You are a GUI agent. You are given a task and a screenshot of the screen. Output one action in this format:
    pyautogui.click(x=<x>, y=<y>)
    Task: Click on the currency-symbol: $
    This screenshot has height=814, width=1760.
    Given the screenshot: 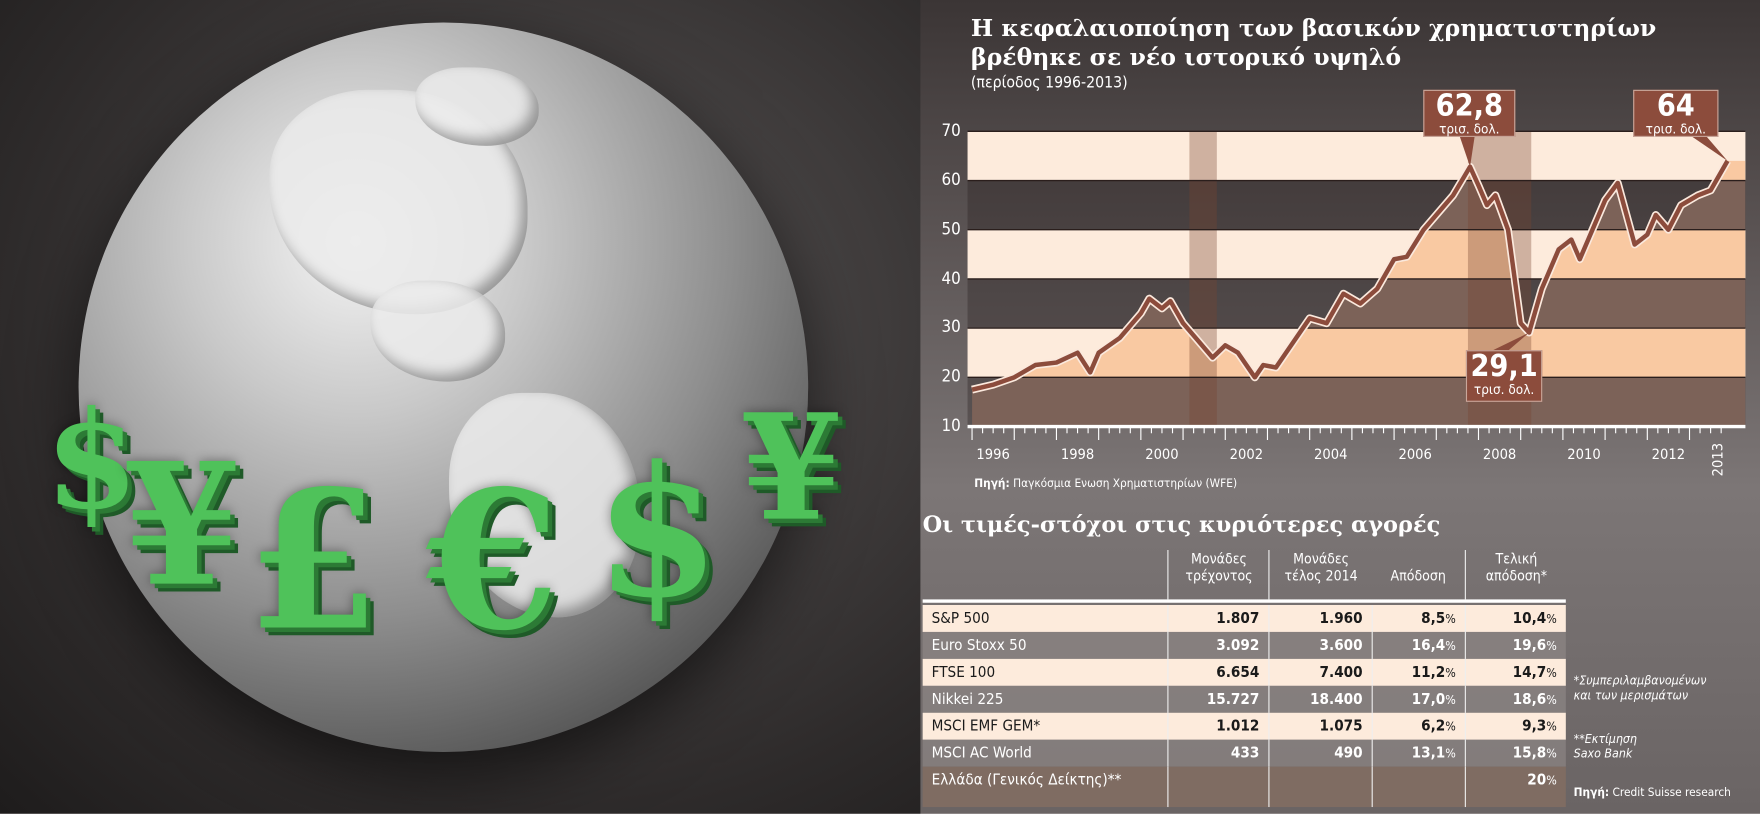 What is the action you would take?
    pyautogui.click(x=657, y=532)
    